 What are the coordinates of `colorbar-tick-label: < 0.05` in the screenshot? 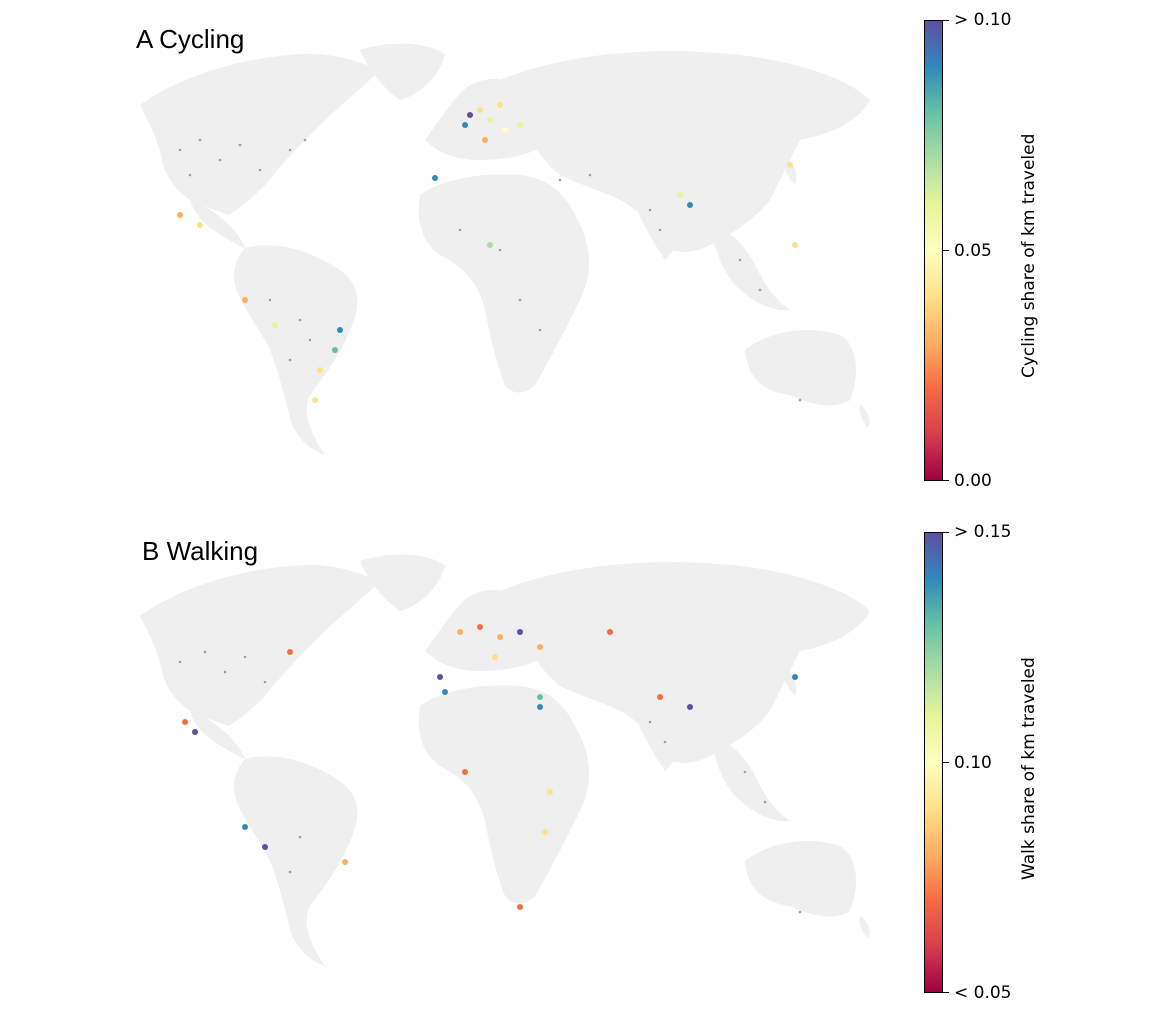 It's located at (983, 993).